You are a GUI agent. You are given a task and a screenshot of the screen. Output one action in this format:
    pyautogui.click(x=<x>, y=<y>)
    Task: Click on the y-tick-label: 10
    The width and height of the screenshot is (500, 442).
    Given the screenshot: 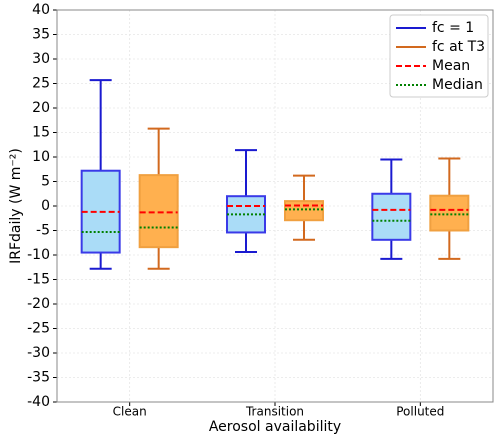 What is the action you would take?
    pyautogui.click(x=41, y=157)
    